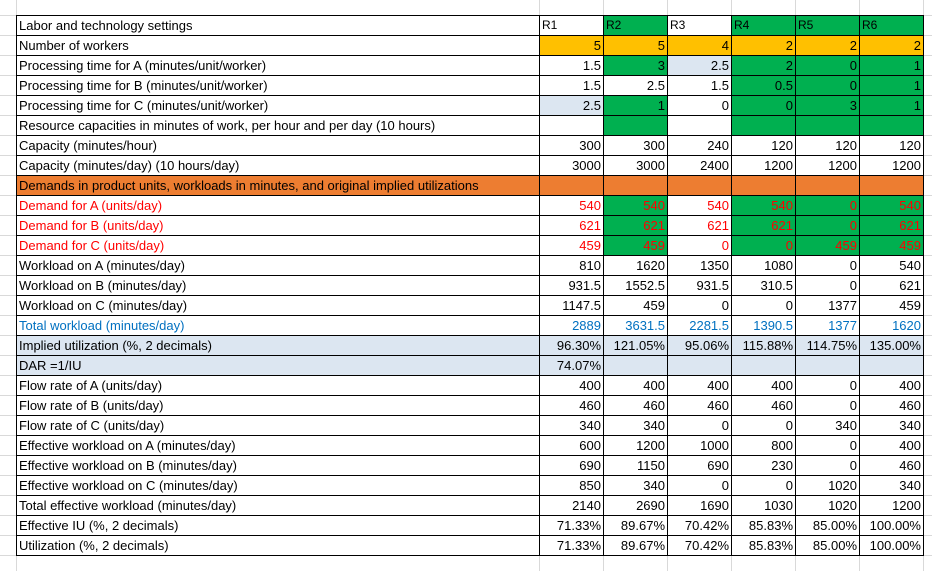 The image size is (932, 571). What do you see at coordinates (763, 165) in the screenshot?
I see `value-cell-r4: 1200` at bounding box center [763, 165].